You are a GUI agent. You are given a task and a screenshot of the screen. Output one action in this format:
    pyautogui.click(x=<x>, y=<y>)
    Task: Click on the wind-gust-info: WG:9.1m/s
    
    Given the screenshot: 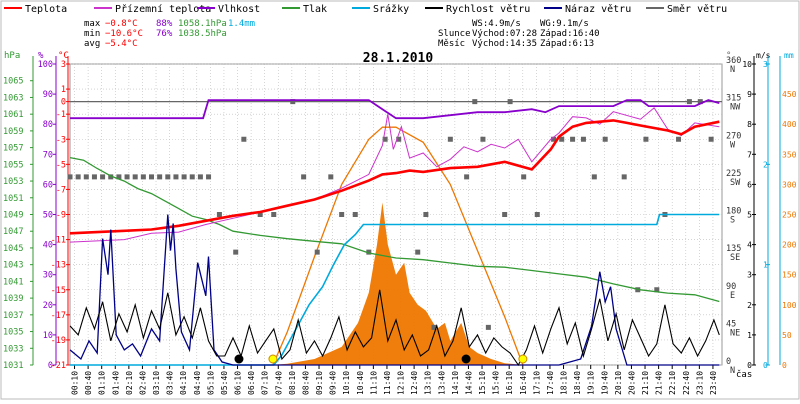 What is the action you would take?
    pyautogui.click(x=564, y=24)
    